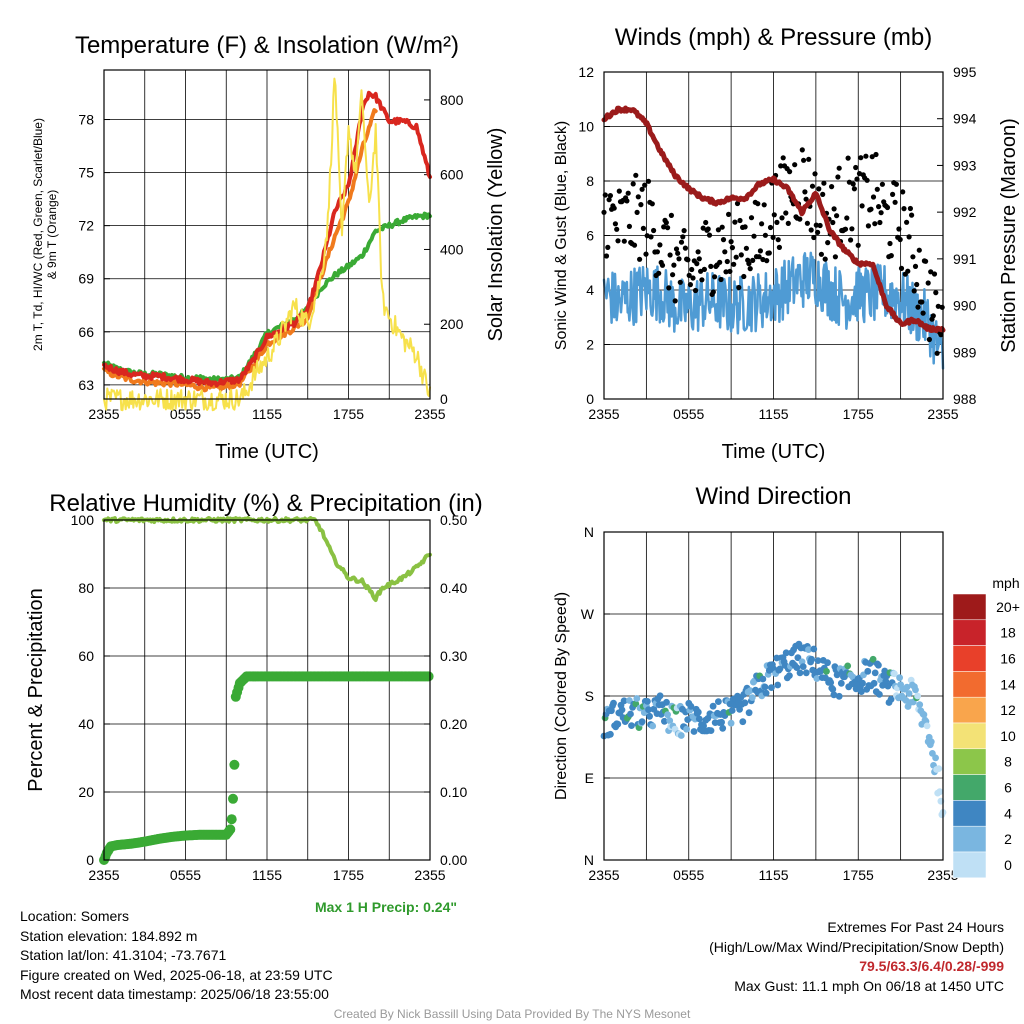  What do you see at coordinates (453, 792) in the screenshot?
I see `y-tick-label-right: 0.10` at bounding box center [453, 792].